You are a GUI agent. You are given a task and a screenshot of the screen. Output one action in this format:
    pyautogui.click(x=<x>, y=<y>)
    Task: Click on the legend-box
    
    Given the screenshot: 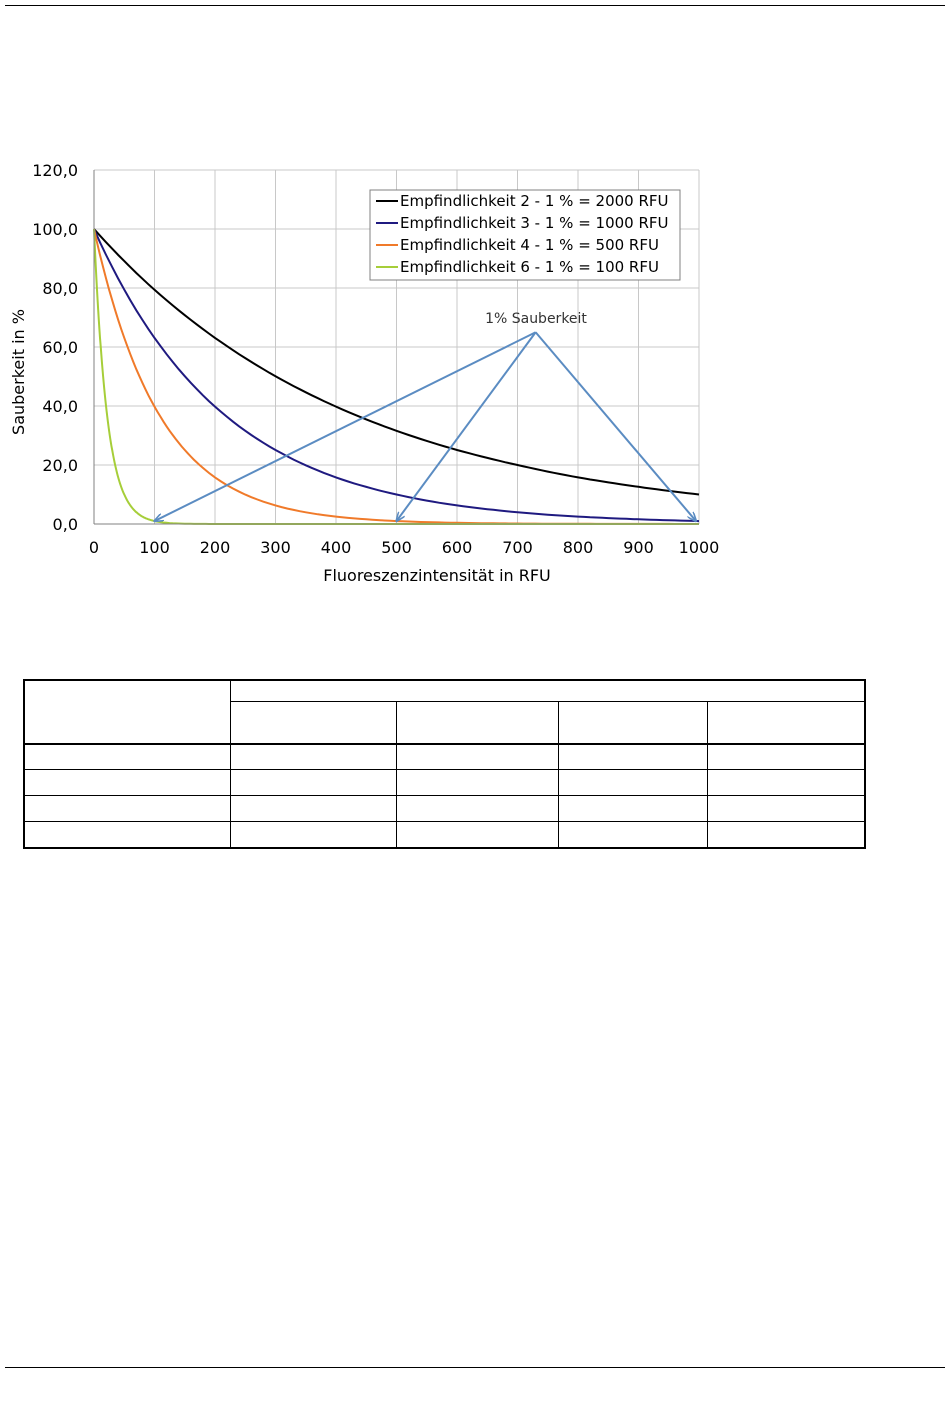 What is the action you would take?
    pyautogui.click(x=525, y=235)
    